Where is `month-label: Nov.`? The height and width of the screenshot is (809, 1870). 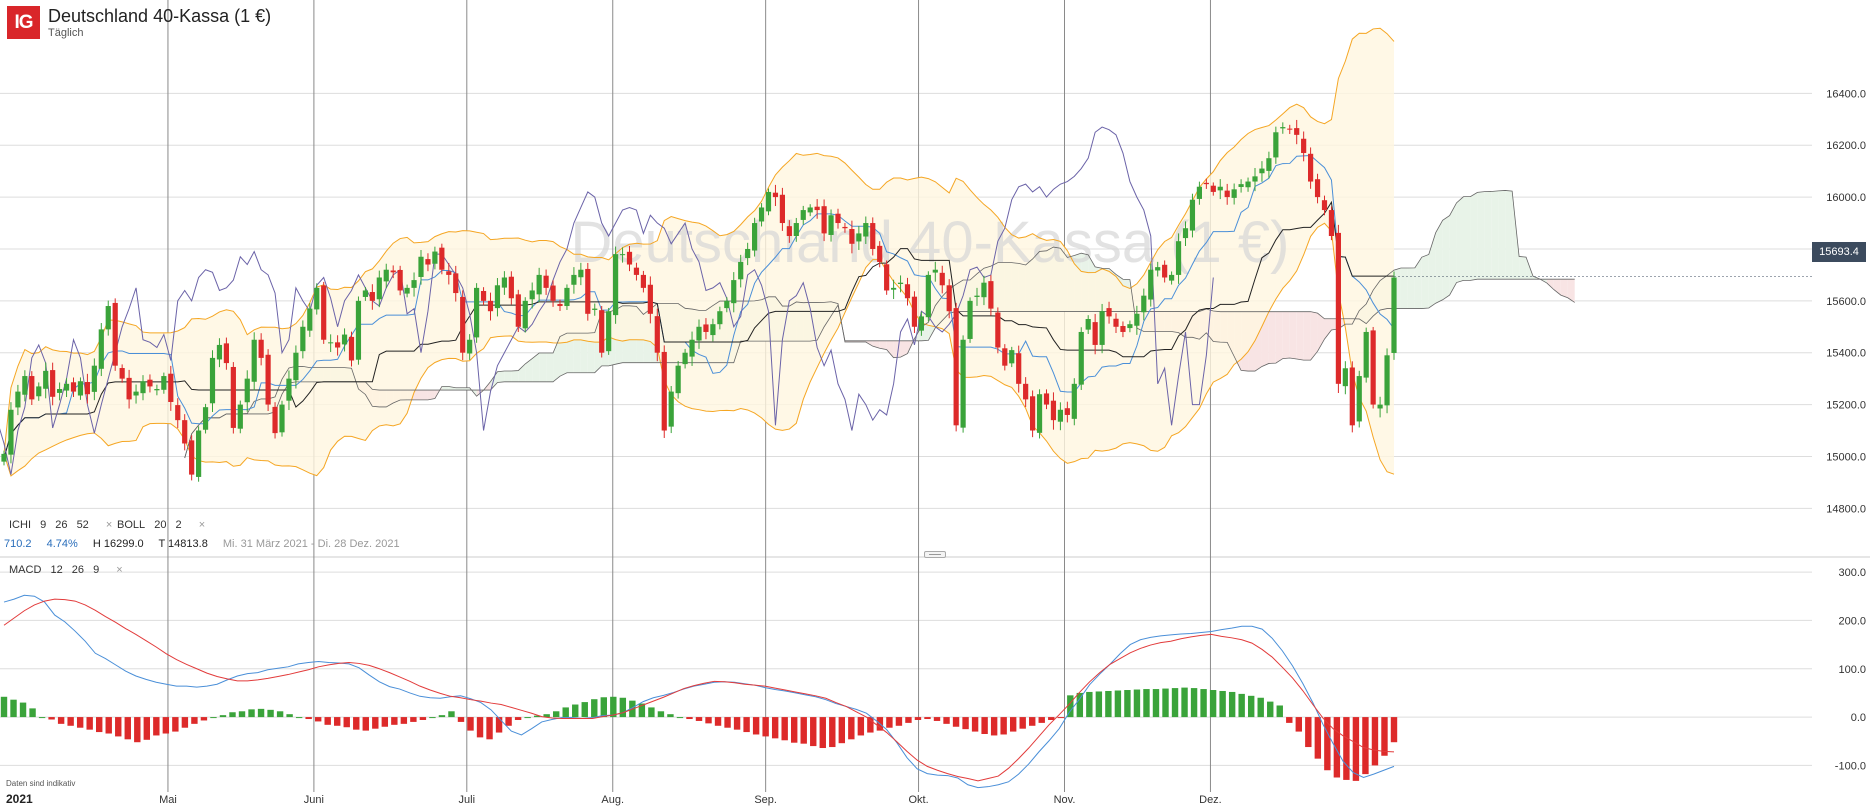
month-label: Nov. is located at coordinates (1065, 800).